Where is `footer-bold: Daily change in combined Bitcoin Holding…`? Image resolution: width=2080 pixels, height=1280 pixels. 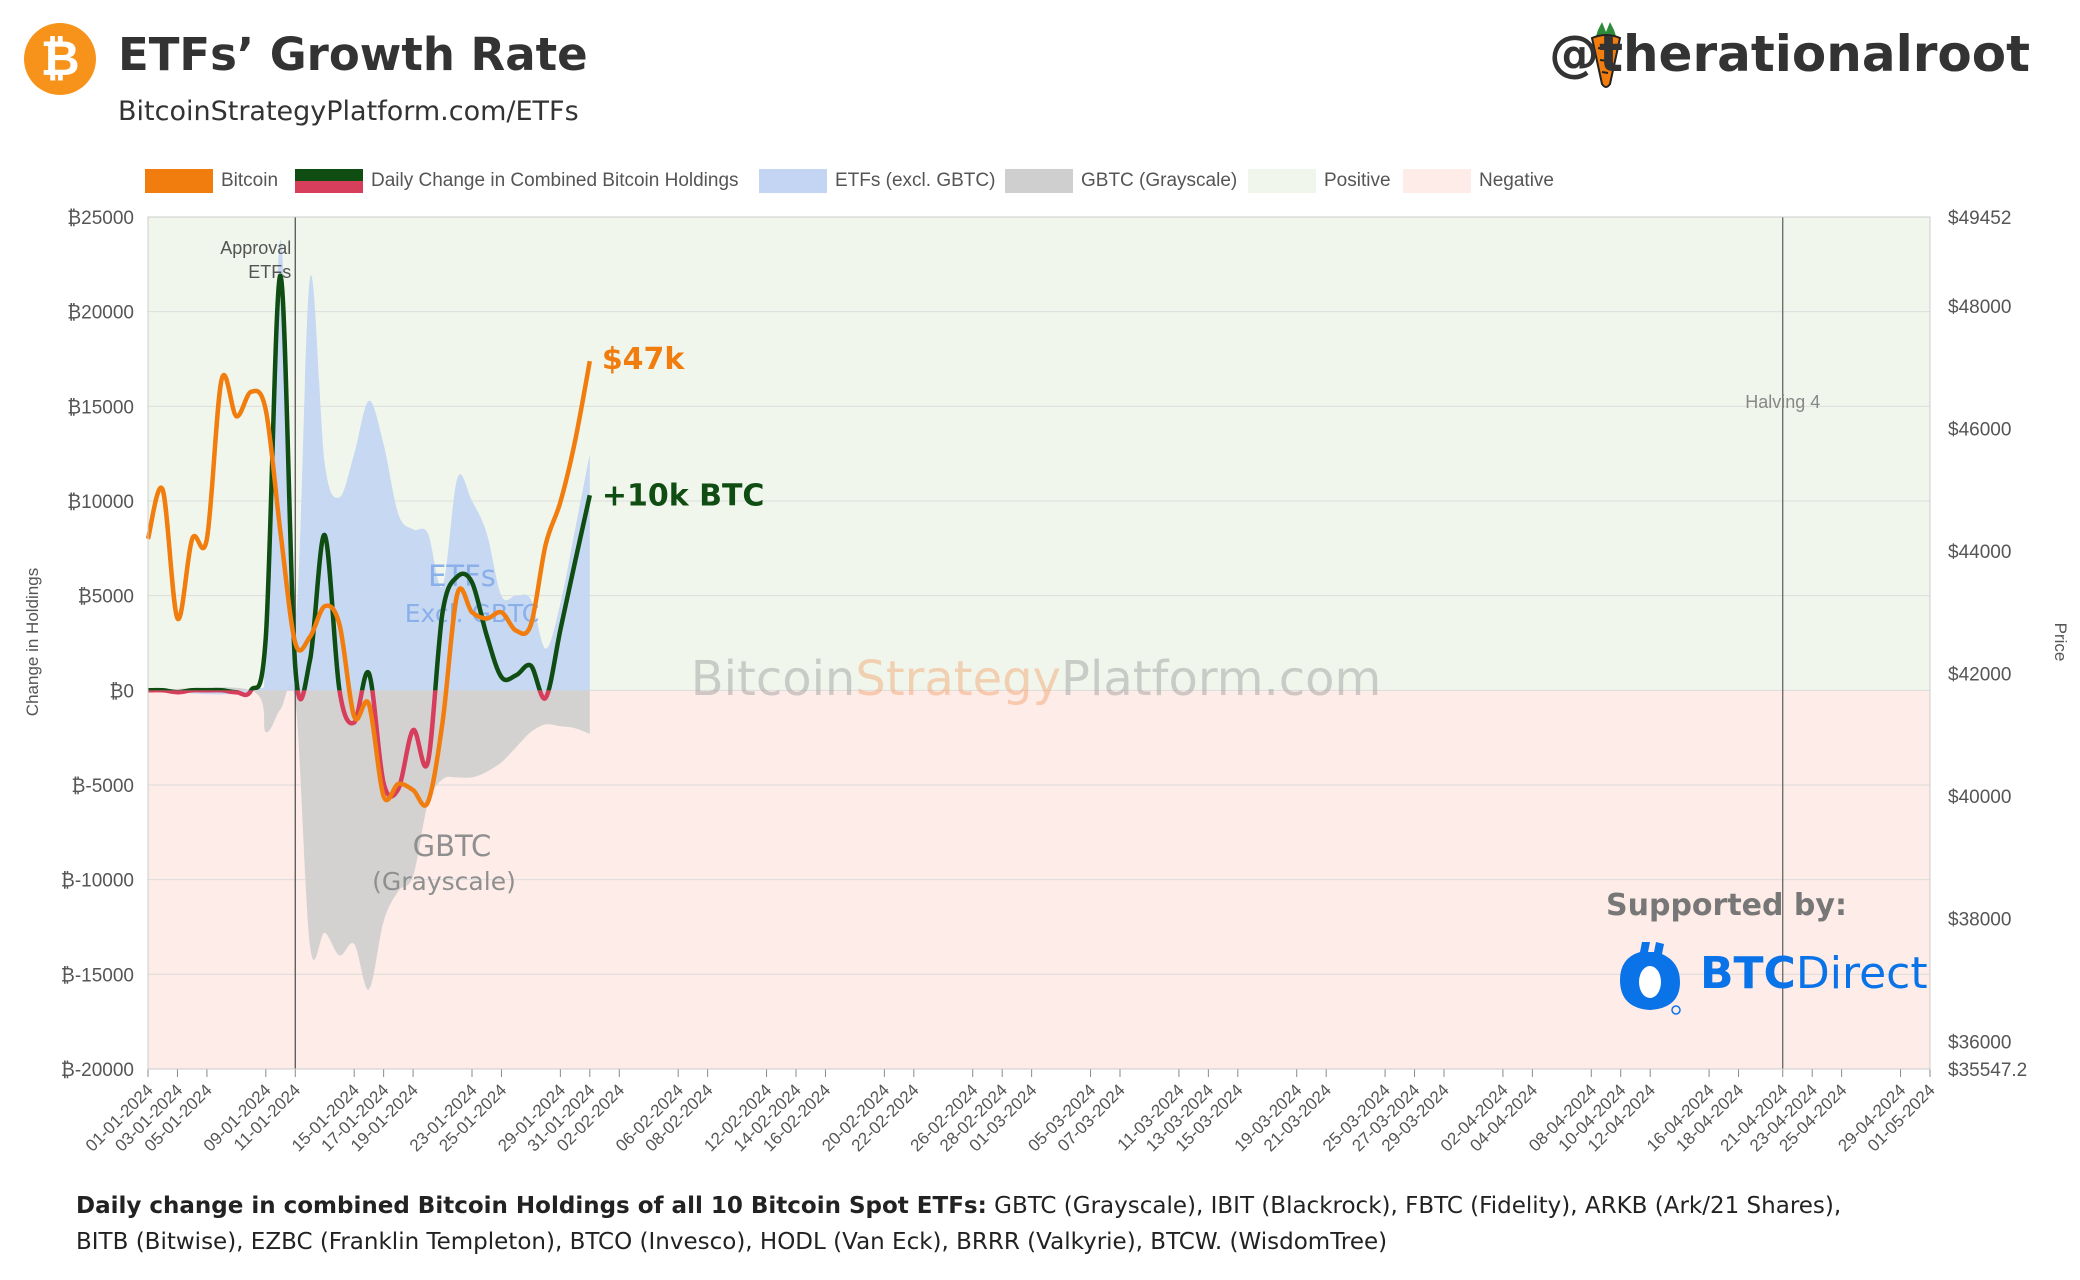
footer-bold: Daily change in combined Bitcoin Holding… is located at coordinates (531, 1206).